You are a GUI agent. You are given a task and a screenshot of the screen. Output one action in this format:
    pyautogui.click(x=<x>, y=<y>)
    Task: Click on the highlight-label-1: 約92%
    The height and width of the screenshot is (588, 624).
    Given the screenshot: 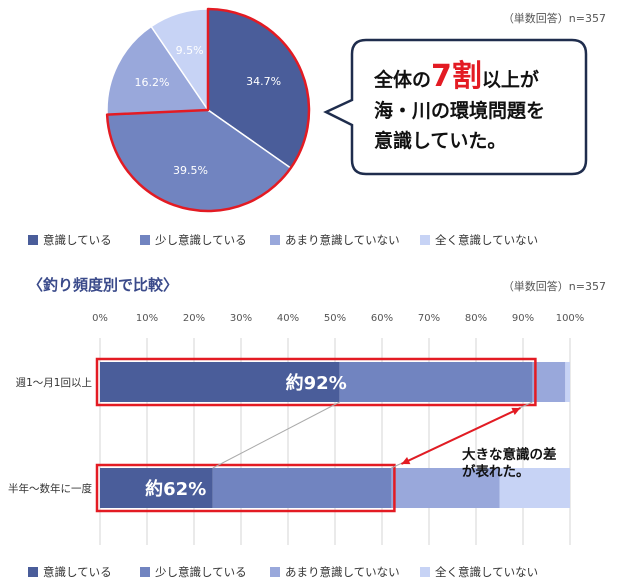 What is the action you would take?
    pyautogui.click(x=316, y=383)
    